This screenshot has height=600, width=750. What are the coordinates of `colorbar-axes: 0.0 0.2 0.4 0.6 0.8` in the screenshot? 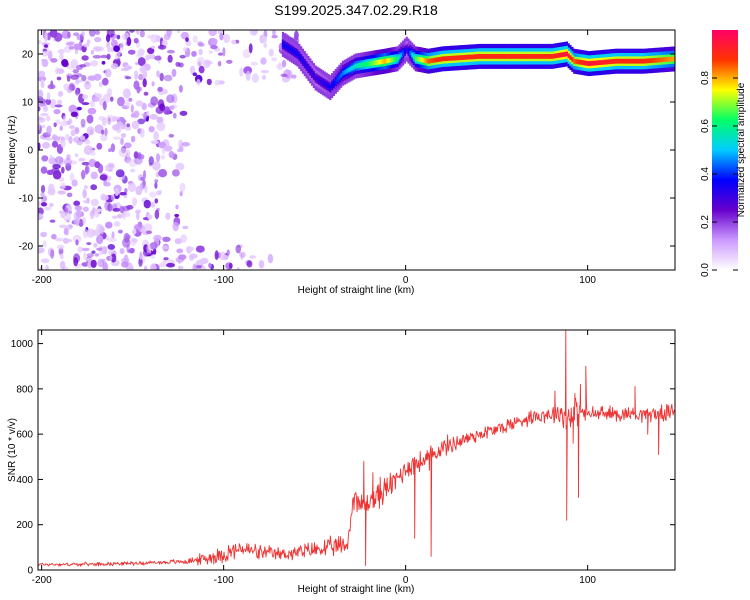 It's located at (719, 174).